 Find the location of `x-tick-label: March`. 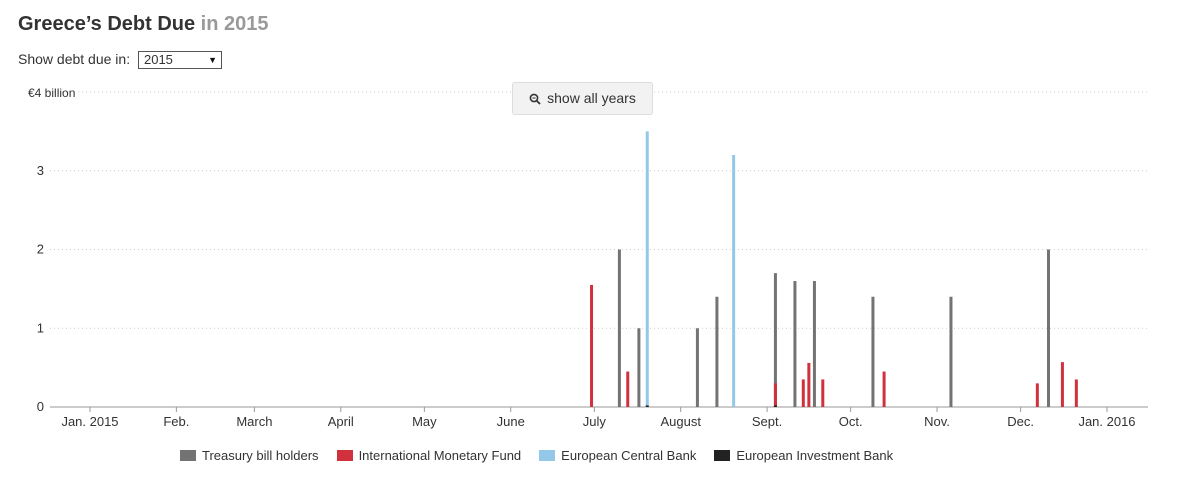

x-tick-label: March is located at coordinates (254, 421).